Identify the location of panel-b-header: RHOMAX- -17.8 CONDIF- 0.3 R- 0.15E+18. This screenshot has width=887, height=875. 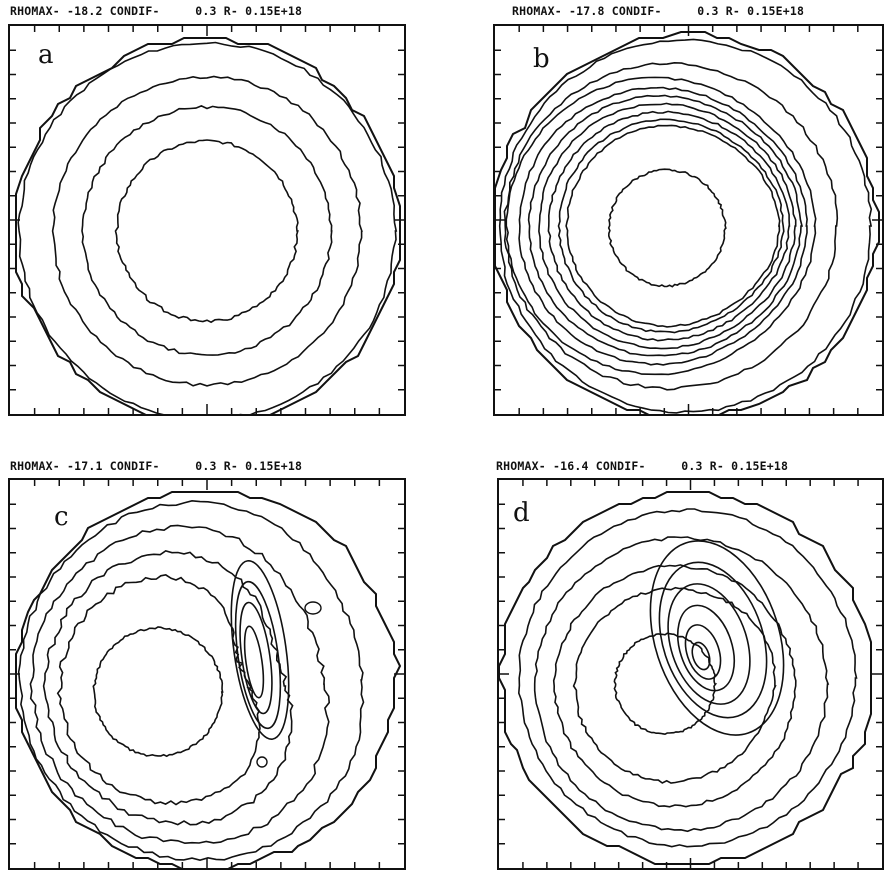
(658, 11).